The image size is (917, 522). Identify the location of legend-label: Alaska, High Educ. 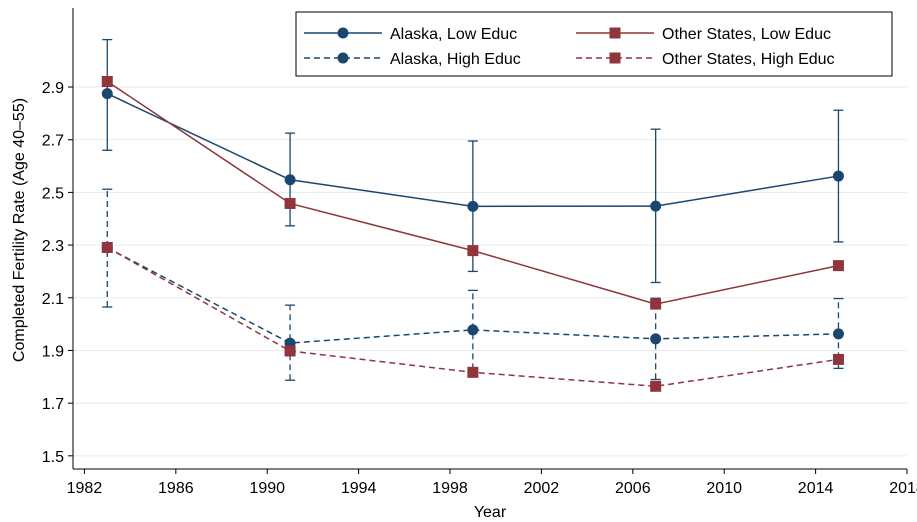
(455, 59).